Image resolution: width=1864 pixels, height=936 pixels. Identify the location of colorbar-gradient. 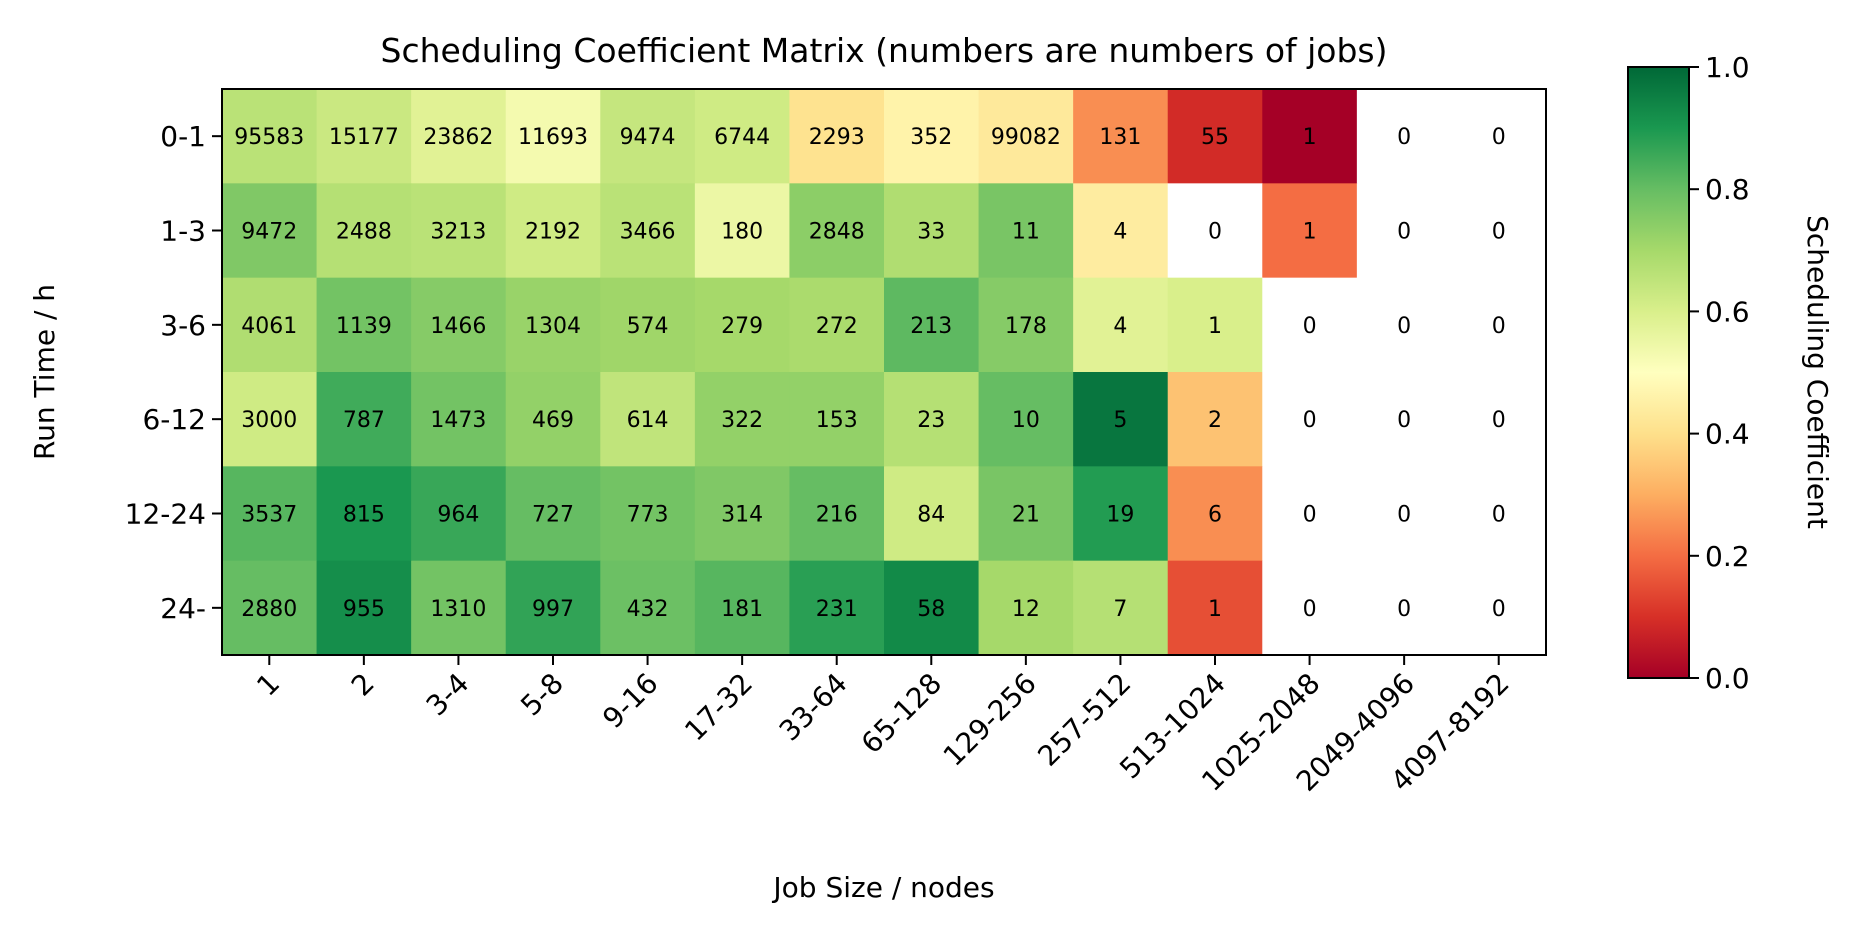
(1658, 372).